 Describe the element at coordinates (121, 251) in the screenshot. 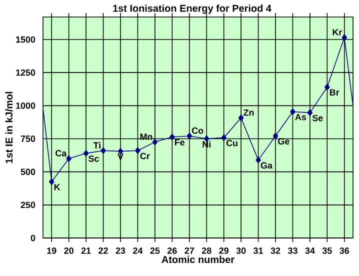

I see `x-tick-label: 23` at that location.